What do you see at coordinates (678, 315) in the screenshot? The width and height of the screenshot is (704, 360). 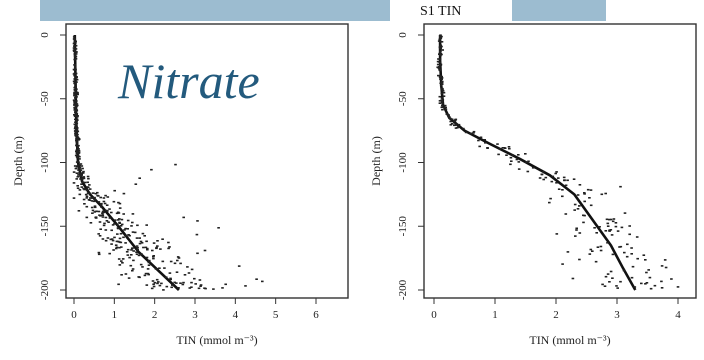 I see `x-tick-label-s1-4: 4` at bounding box center [678, 315].